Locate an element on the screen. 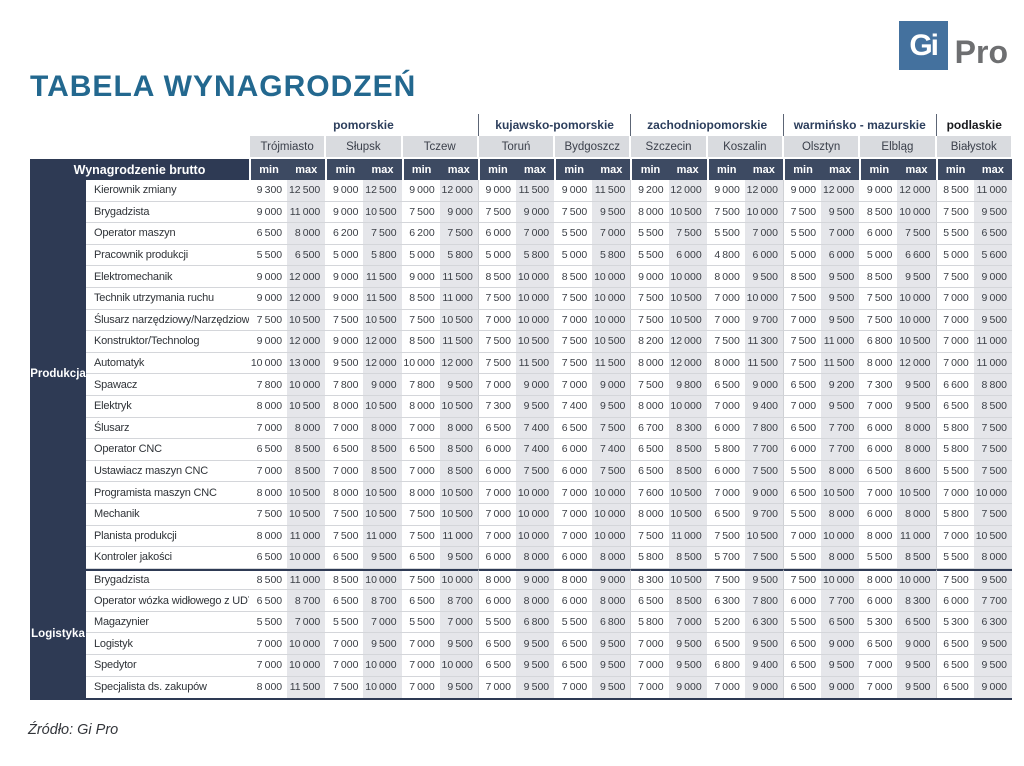 This screenshot has width=1024, height=766. min-header: min is located at coordinates (344, 169).